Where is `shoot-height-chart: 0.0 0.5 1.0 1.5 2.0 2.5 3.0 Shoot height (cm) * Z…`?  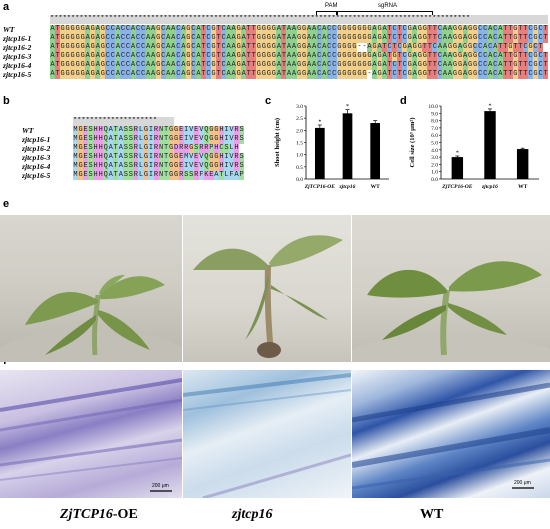
shoot-height-chart: 0.0 0.5 1.0 1.5 2.0 2.5 3.0 Shoot height (cm) * Z… is located at coordinates (331, 147).